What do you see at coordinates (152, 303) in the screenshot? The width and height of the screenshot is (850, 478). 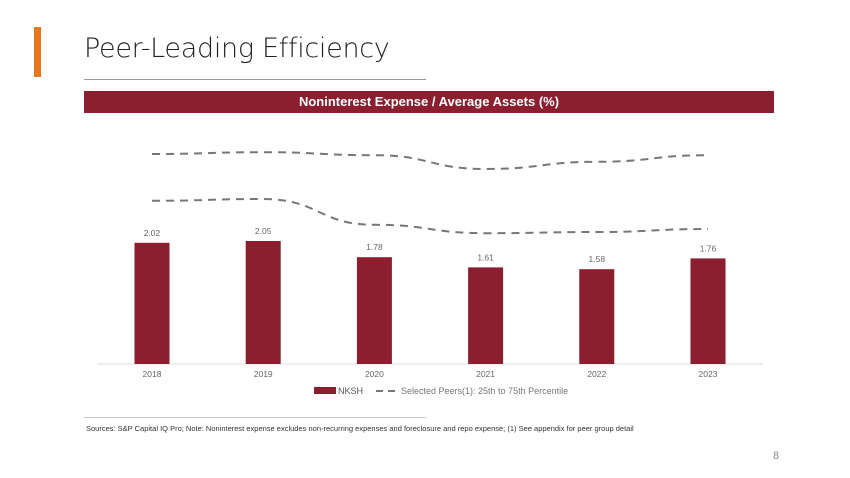 I see `bar-2018` at bounding box center [152, 303].